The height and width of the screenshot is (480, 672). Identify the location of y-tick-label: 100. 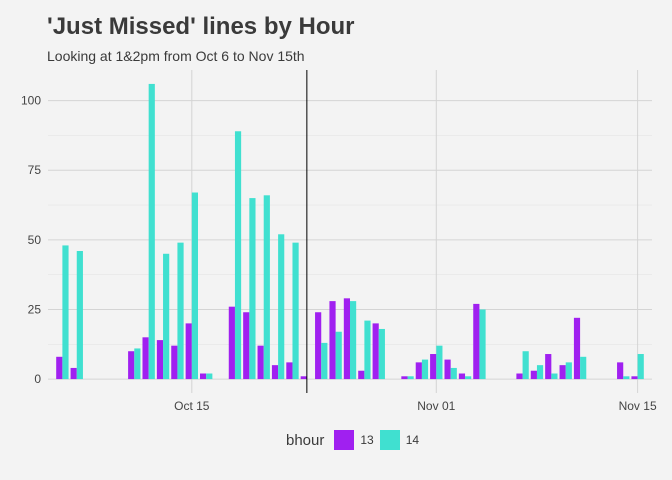
(31, 101).